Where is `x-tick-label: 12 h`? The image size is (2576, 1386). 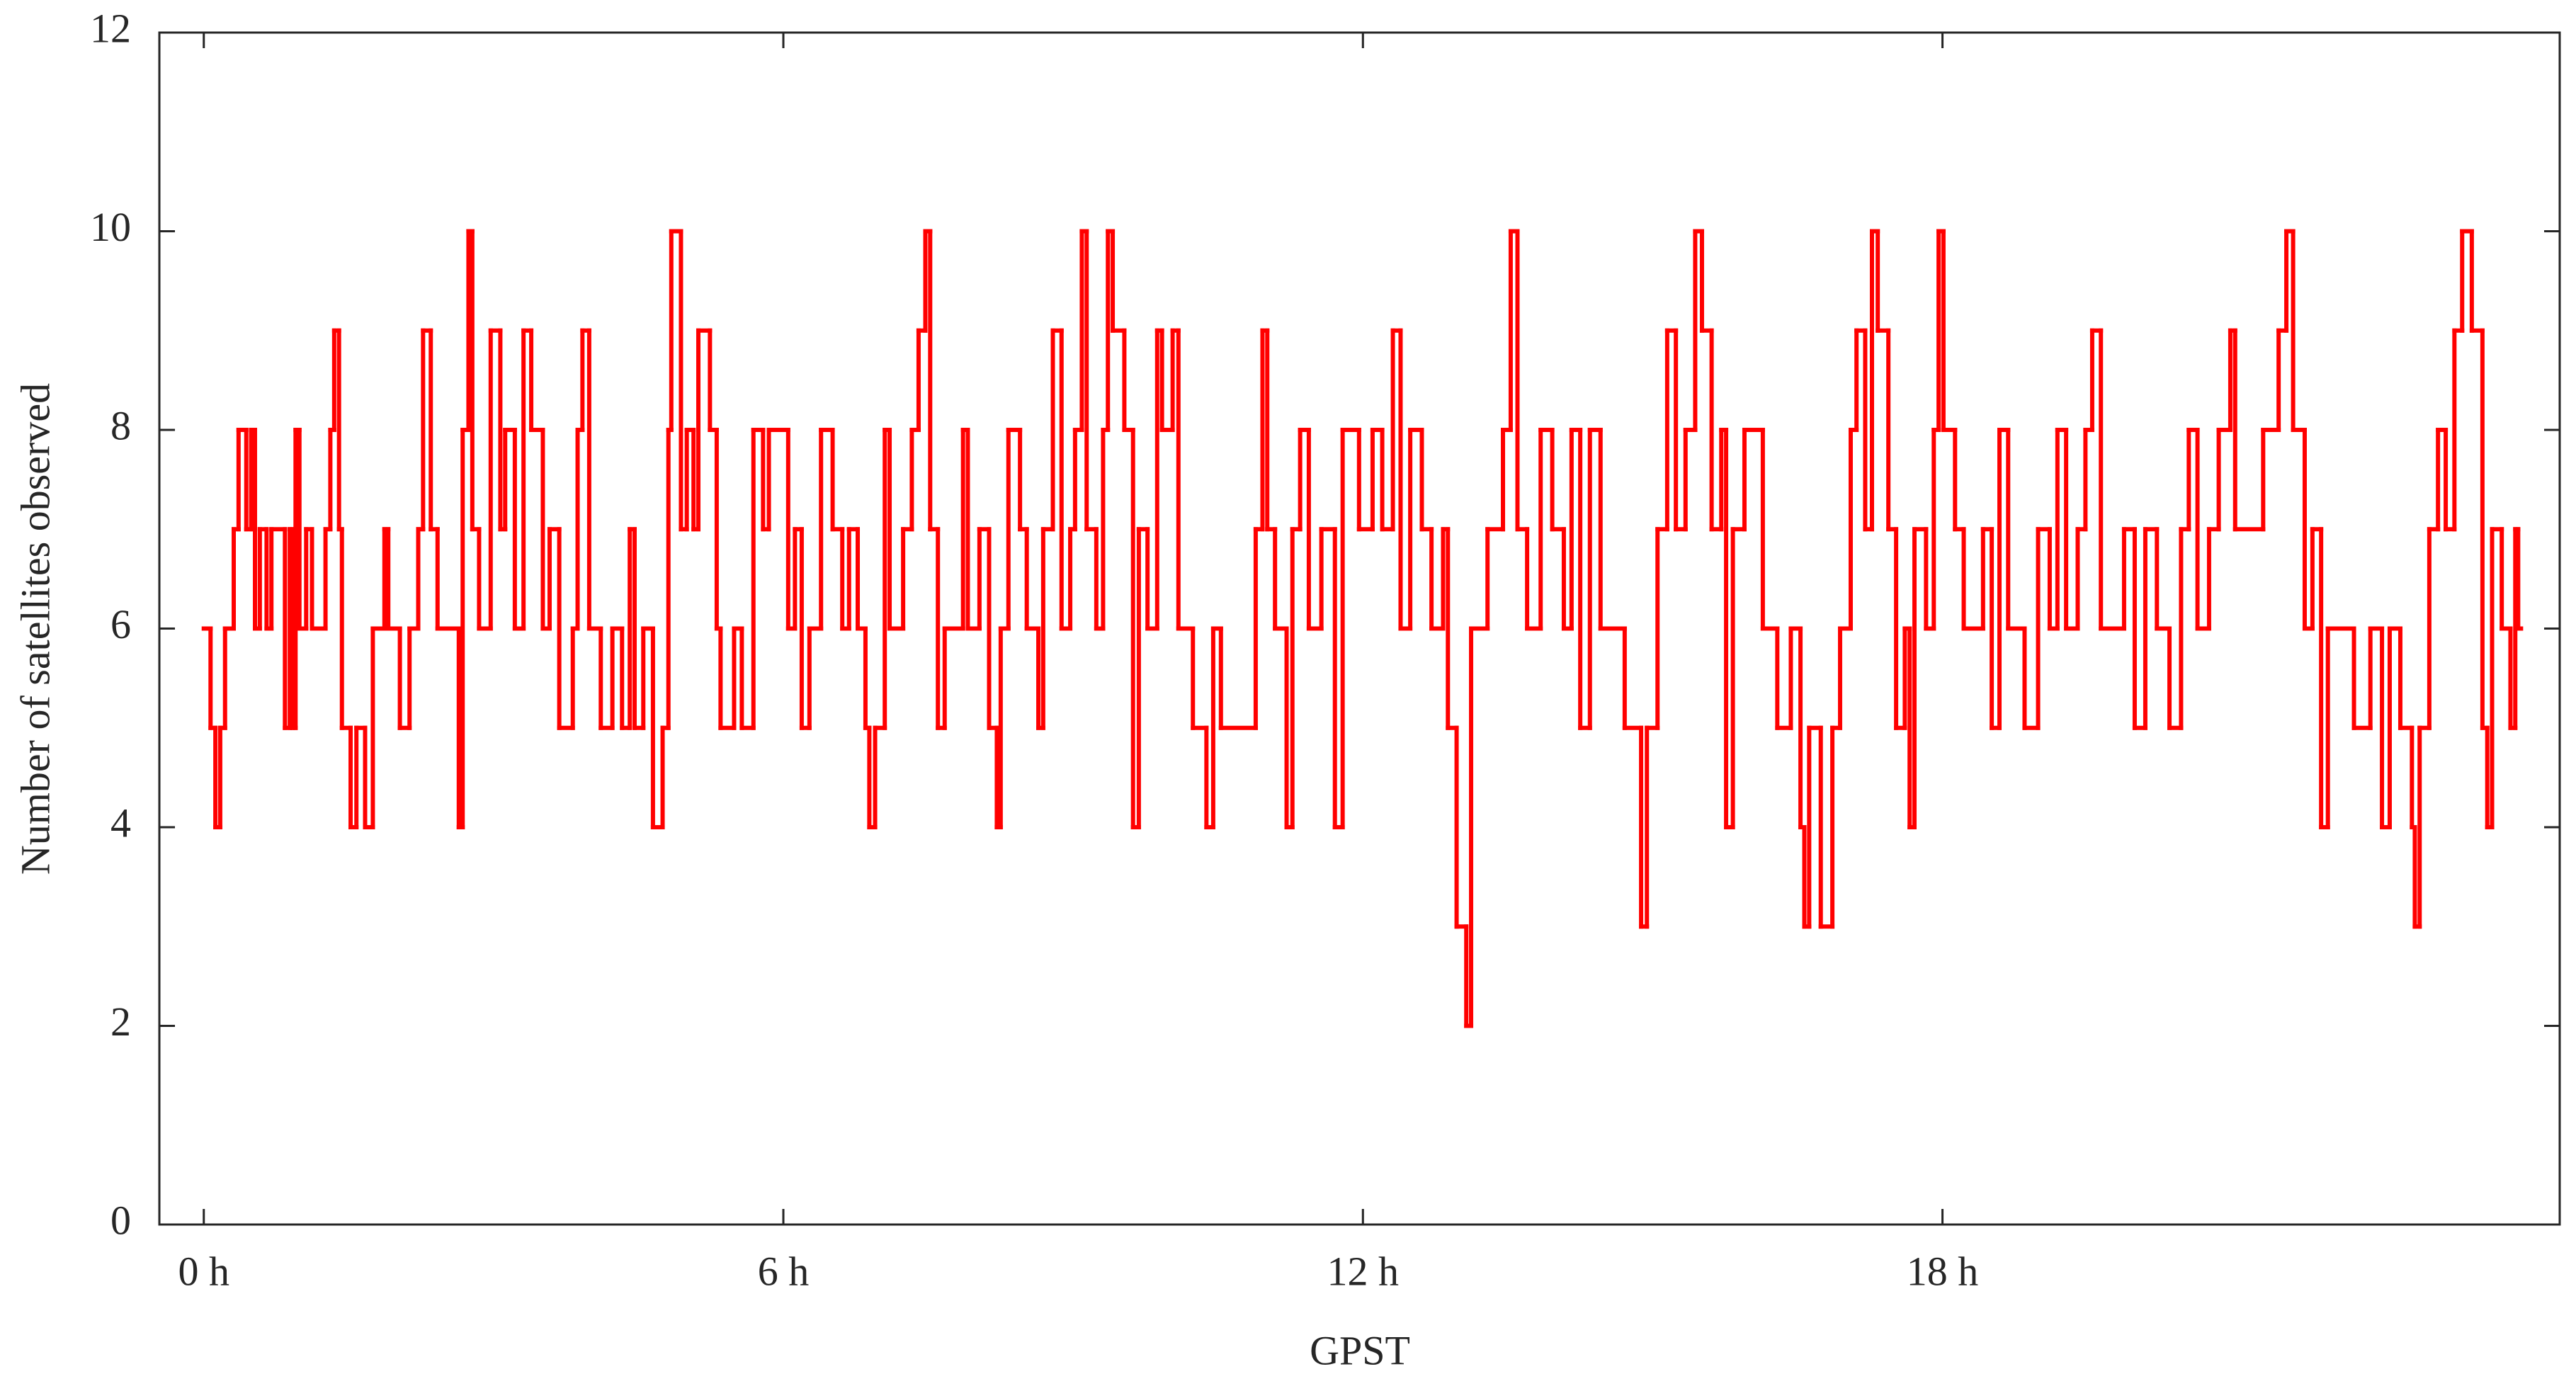 x-tick-label: 12 h is located at coordinates (1363, 1271).